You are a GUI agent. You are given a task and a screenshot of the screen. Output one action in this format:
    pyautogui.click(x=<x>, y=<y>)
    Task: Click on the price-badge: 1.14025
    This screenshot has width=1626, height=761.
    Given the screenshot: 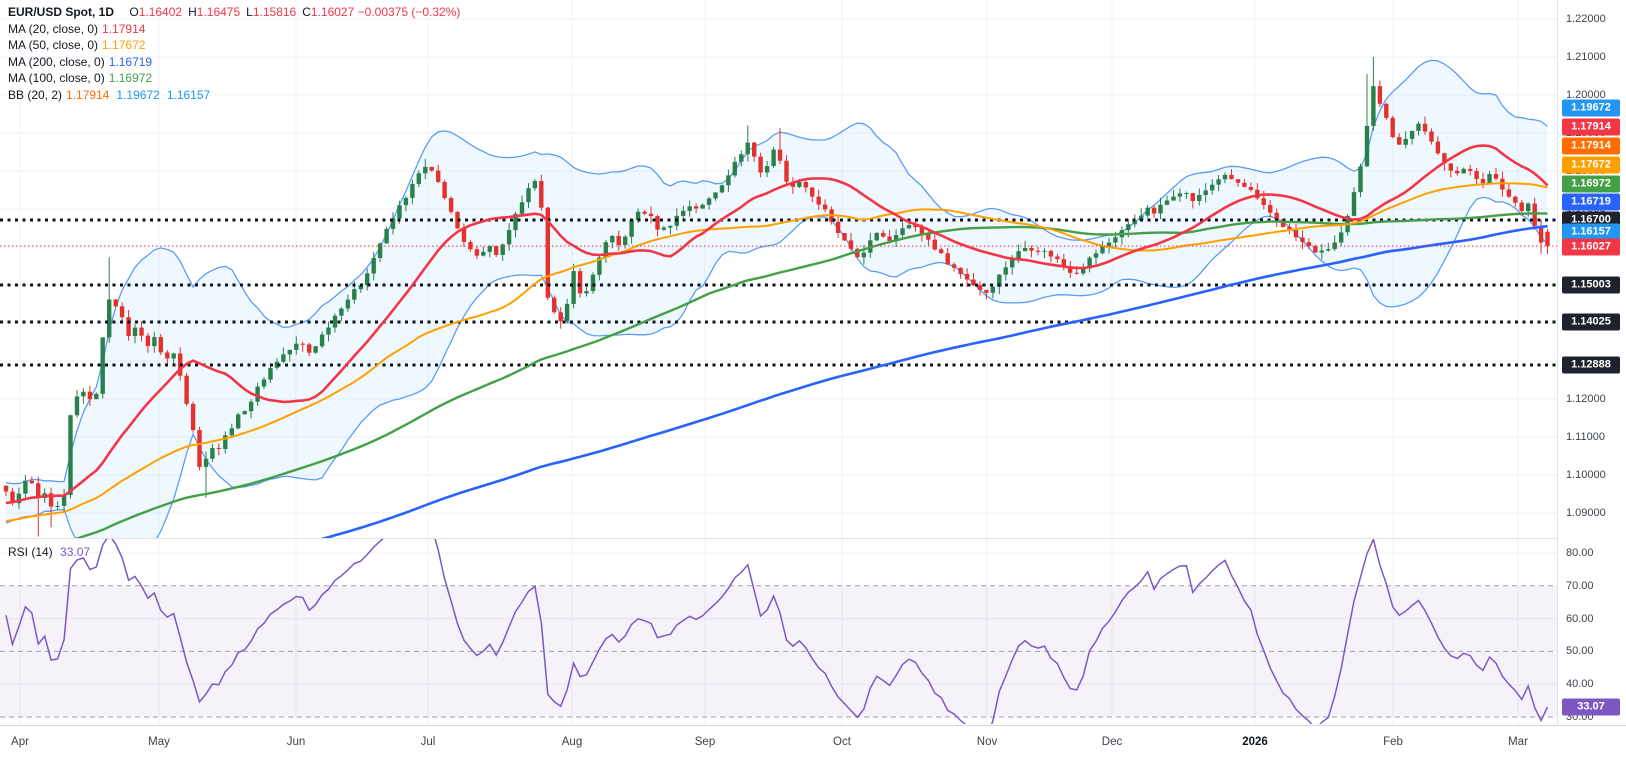 What is the action you would take?
    pyautogui.click(x=1591, y=322)
    